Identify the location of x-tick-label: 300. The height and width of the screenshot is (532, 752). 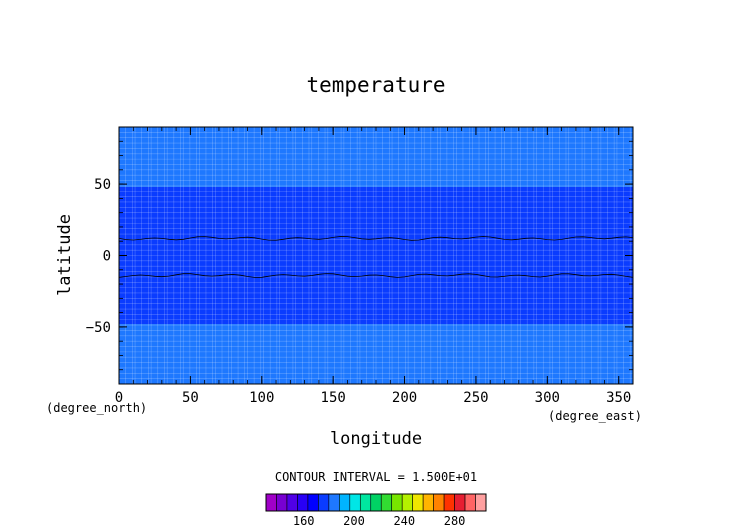
(547, 398).